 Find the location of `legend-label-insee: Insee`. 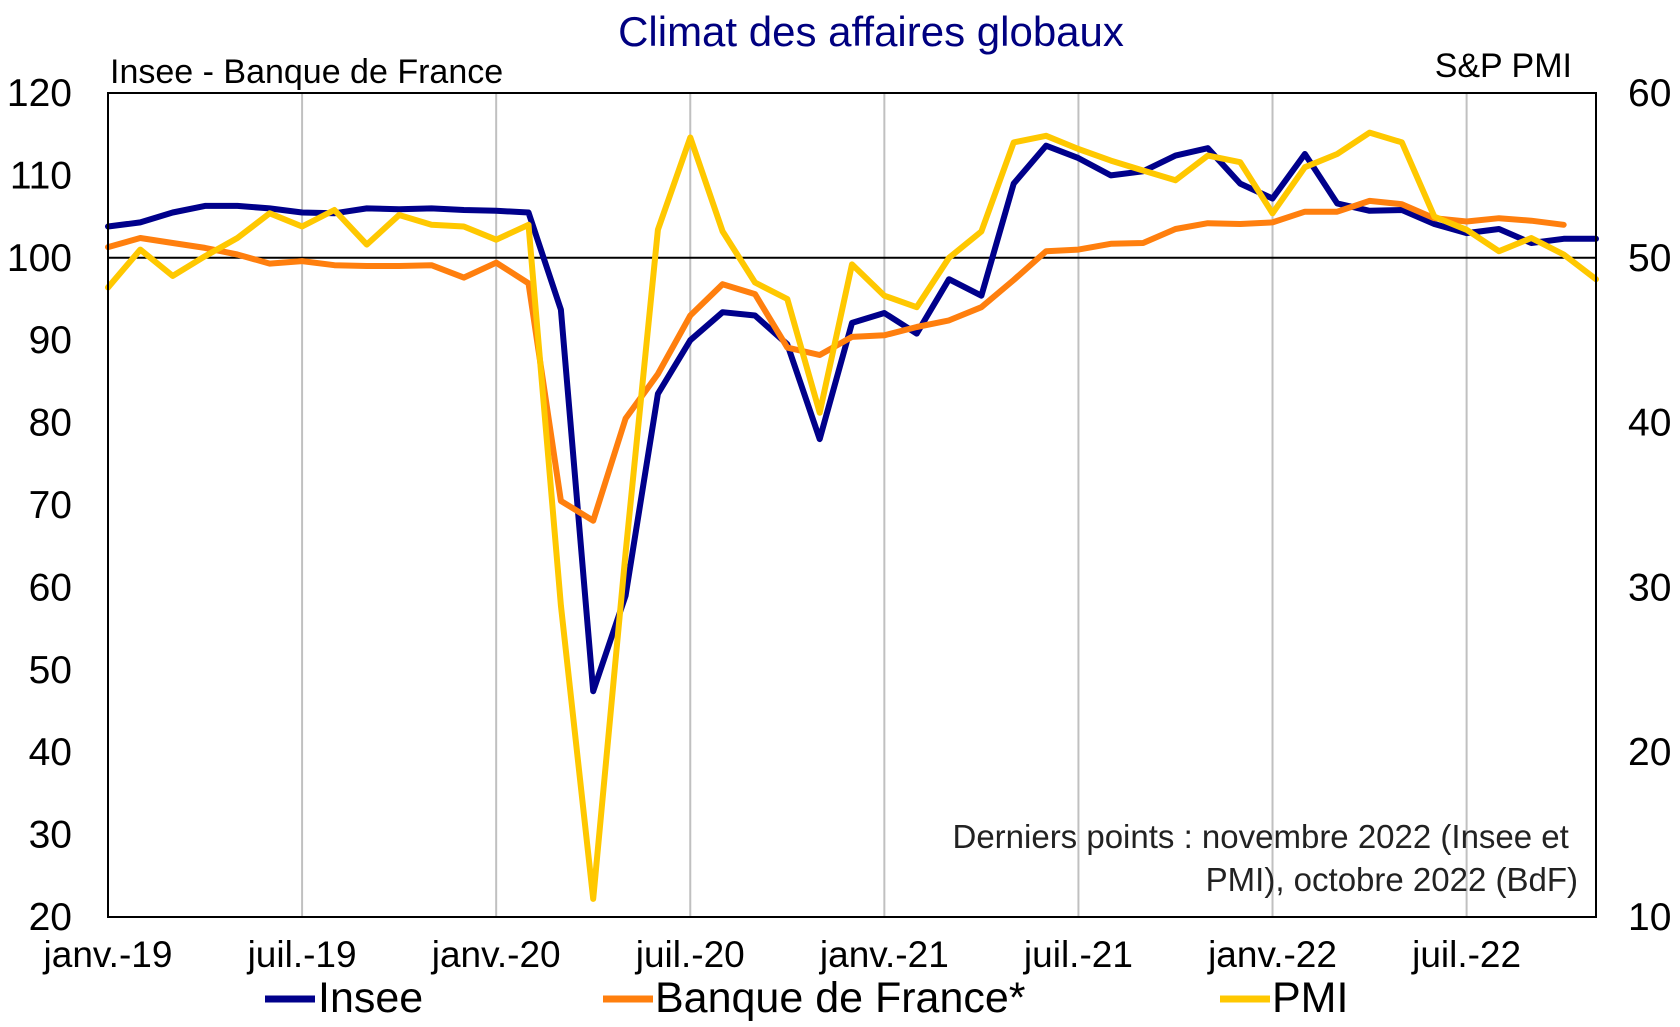

legend-label-insee: Insee is located at coordinates (370, 998).